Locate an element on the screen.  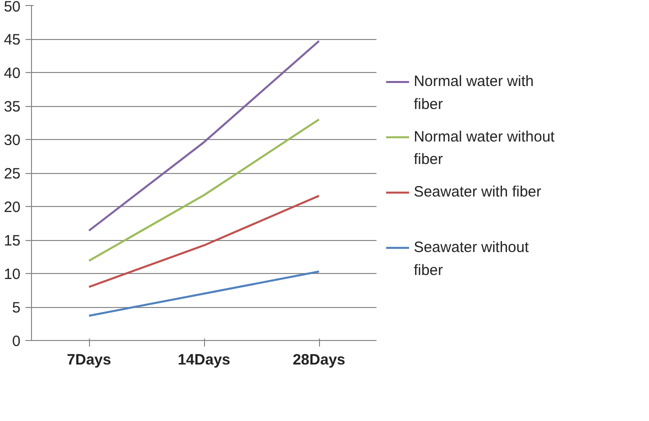
y-tick-label: 5 is located at coordinates (16, 308).